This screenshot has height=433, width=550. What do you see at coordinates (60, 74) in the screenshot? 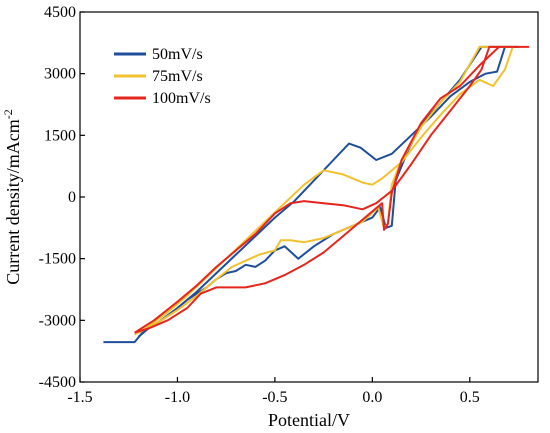
I see `y-tick-label: 3000` at bounding box center [60, 74].